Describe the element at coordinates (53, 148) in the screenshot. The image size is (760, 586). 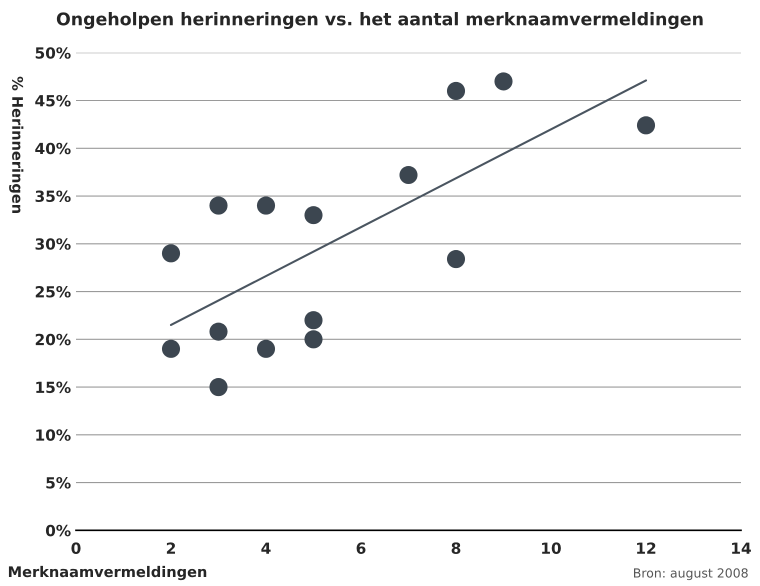
I see `y-tick-label: 40%` at that location.